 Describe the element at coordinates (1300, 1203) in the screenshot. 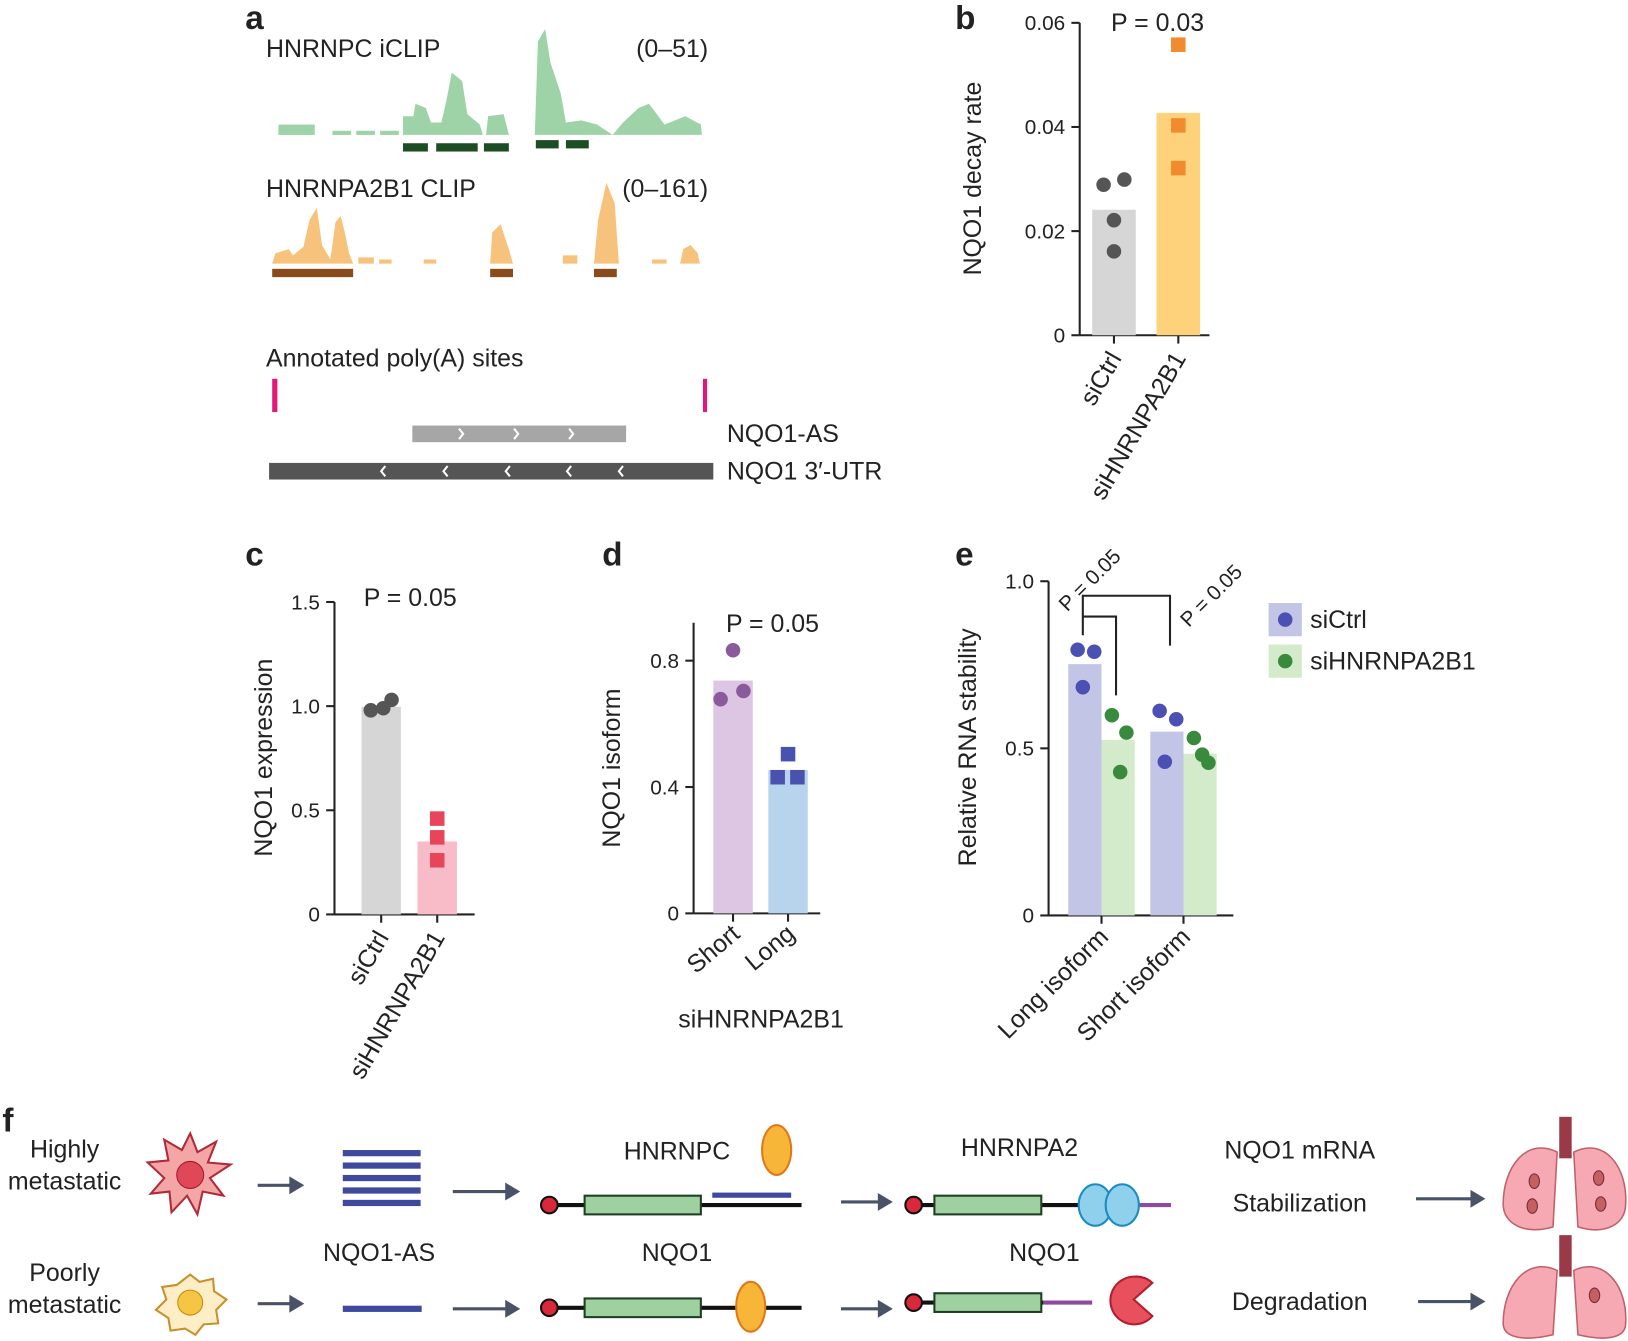

I see `diagram-label: Stabilization` at that location.